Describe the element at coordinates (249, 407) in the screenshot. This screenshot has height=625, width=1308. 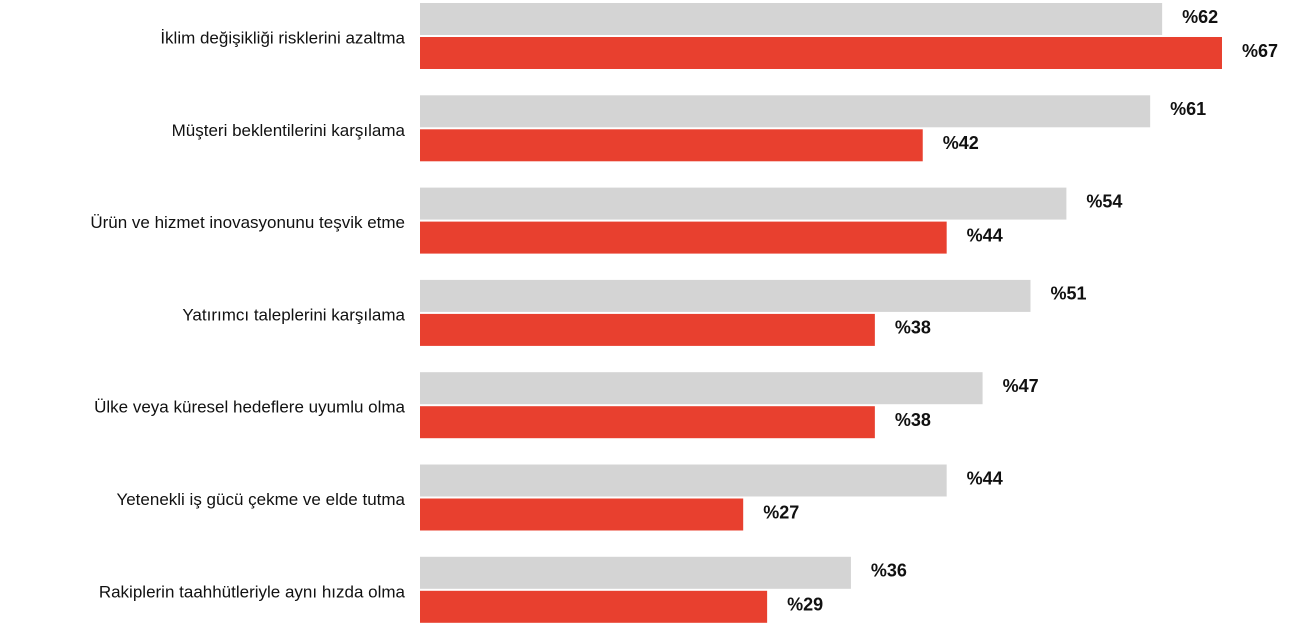
I see `category-label: Ülke veya küresel hedeflere uyumlu olma` at that location.